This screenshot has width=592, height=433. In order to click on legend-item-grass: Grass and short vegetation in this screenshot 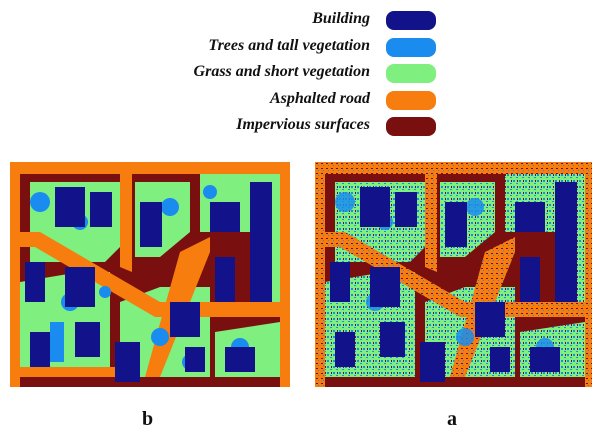, I will do `click(295, 74)`.